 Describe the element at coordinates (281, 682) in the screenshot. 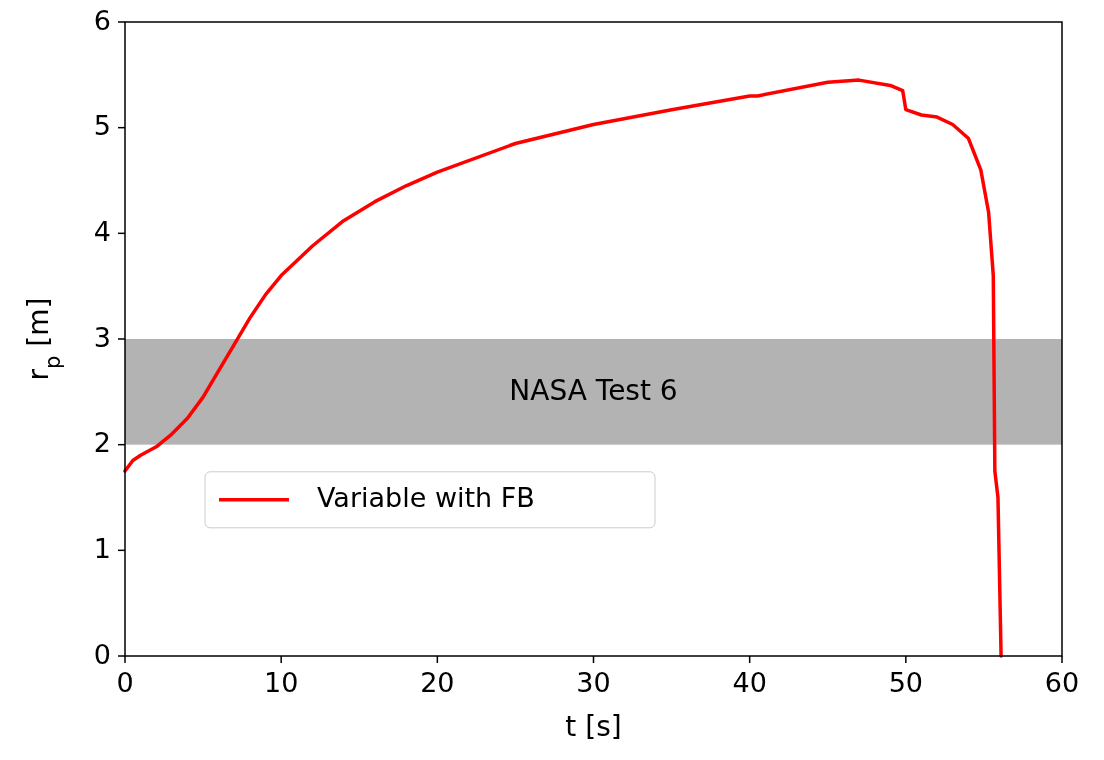

I see `x-tick-label: 10` at that location.